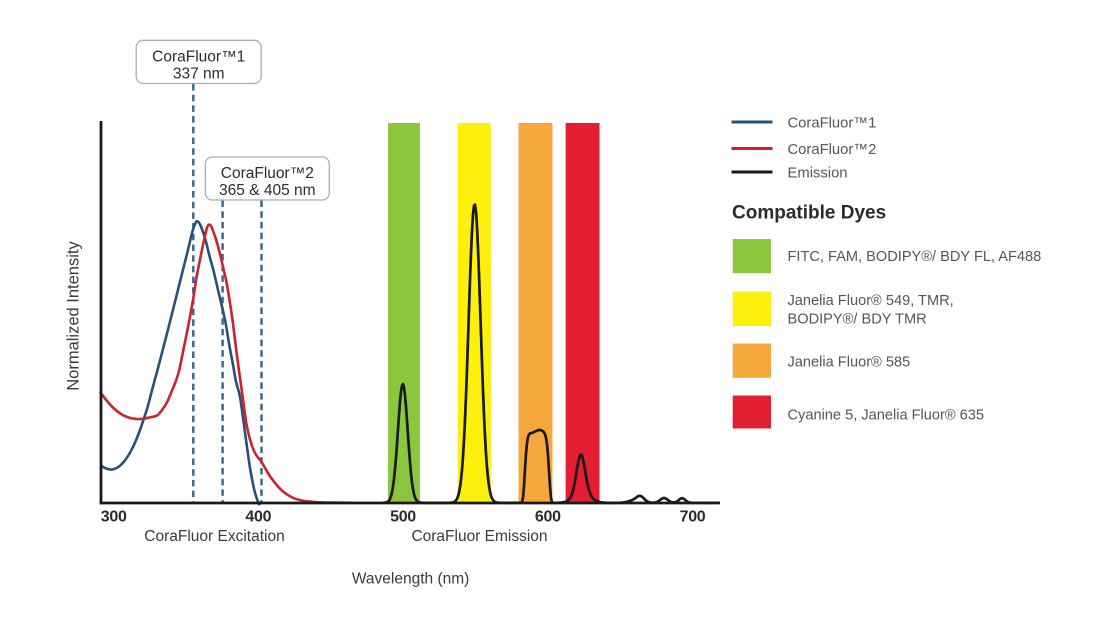  What do you see at coordinates (258, 517) in the screenshot?
I see `svg-text: 400` at bounding box center [258, 517].